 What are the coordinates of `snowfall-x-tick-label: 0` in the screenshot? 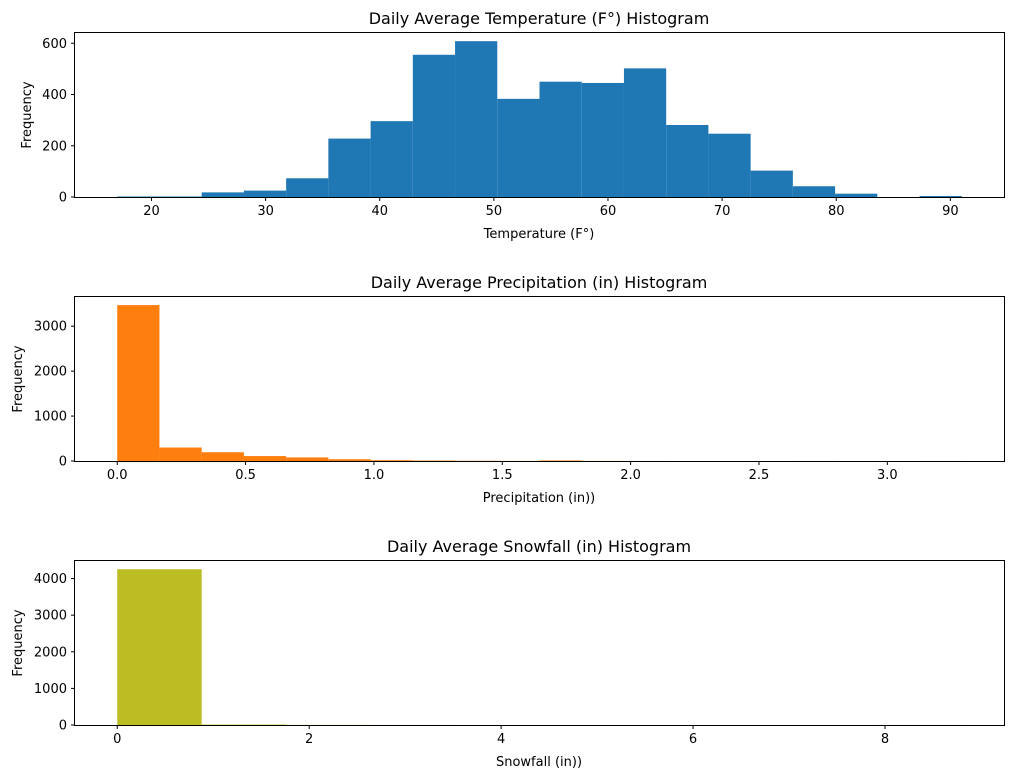 It's located at (117, 739).